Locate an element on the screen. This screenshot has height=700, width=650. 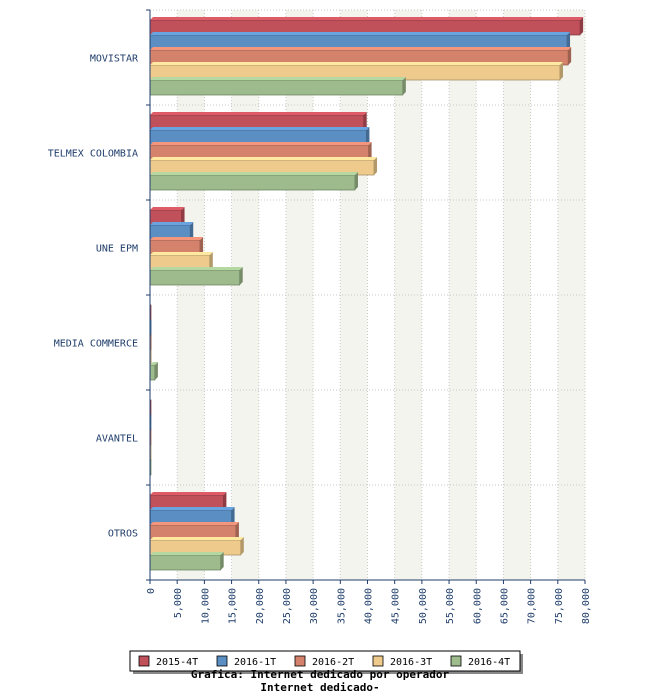
legend-label: 2016-2T is located at coordinates (333, 662).